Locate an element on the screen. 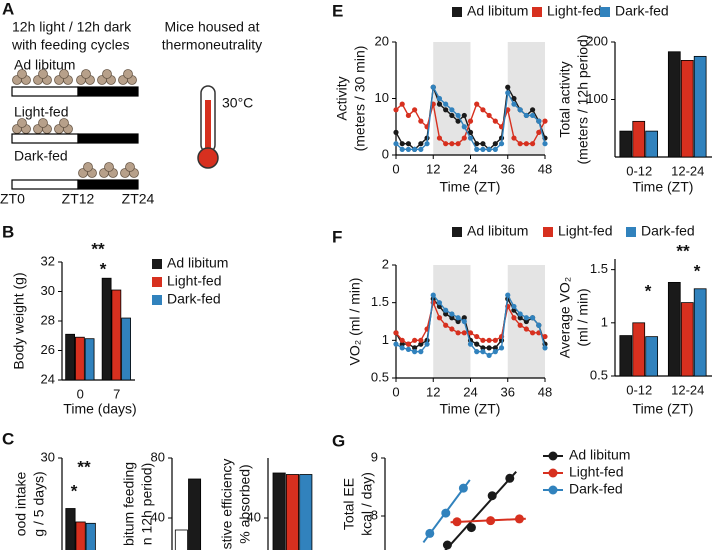 This screenshot has width=715, height=550. y-tick-label: 8 is located at coordinates (374, 514).